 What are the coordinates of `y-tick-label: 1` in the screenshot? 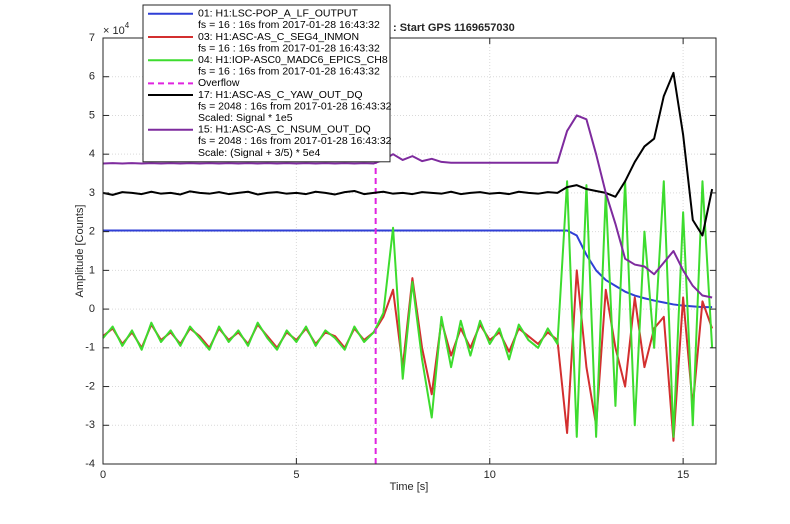 It's located at (92, 270).